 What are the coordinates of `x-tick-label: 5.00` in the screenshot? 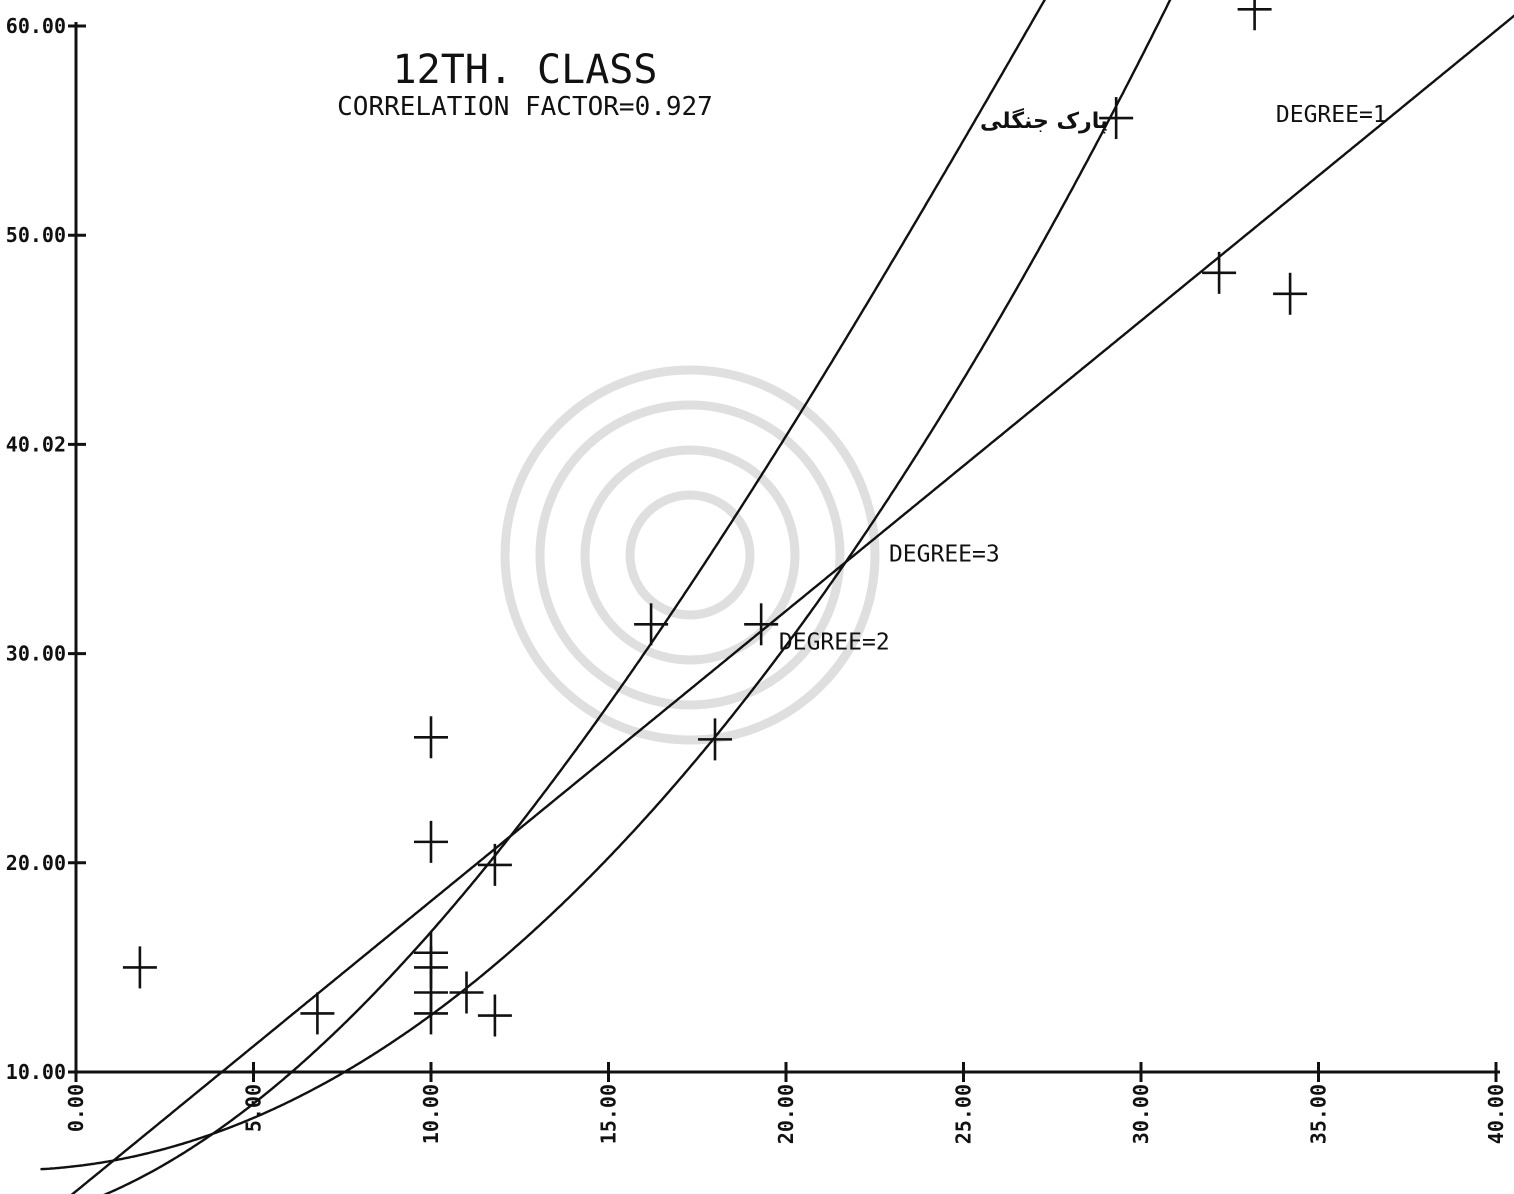 It's located at (254, 1108).